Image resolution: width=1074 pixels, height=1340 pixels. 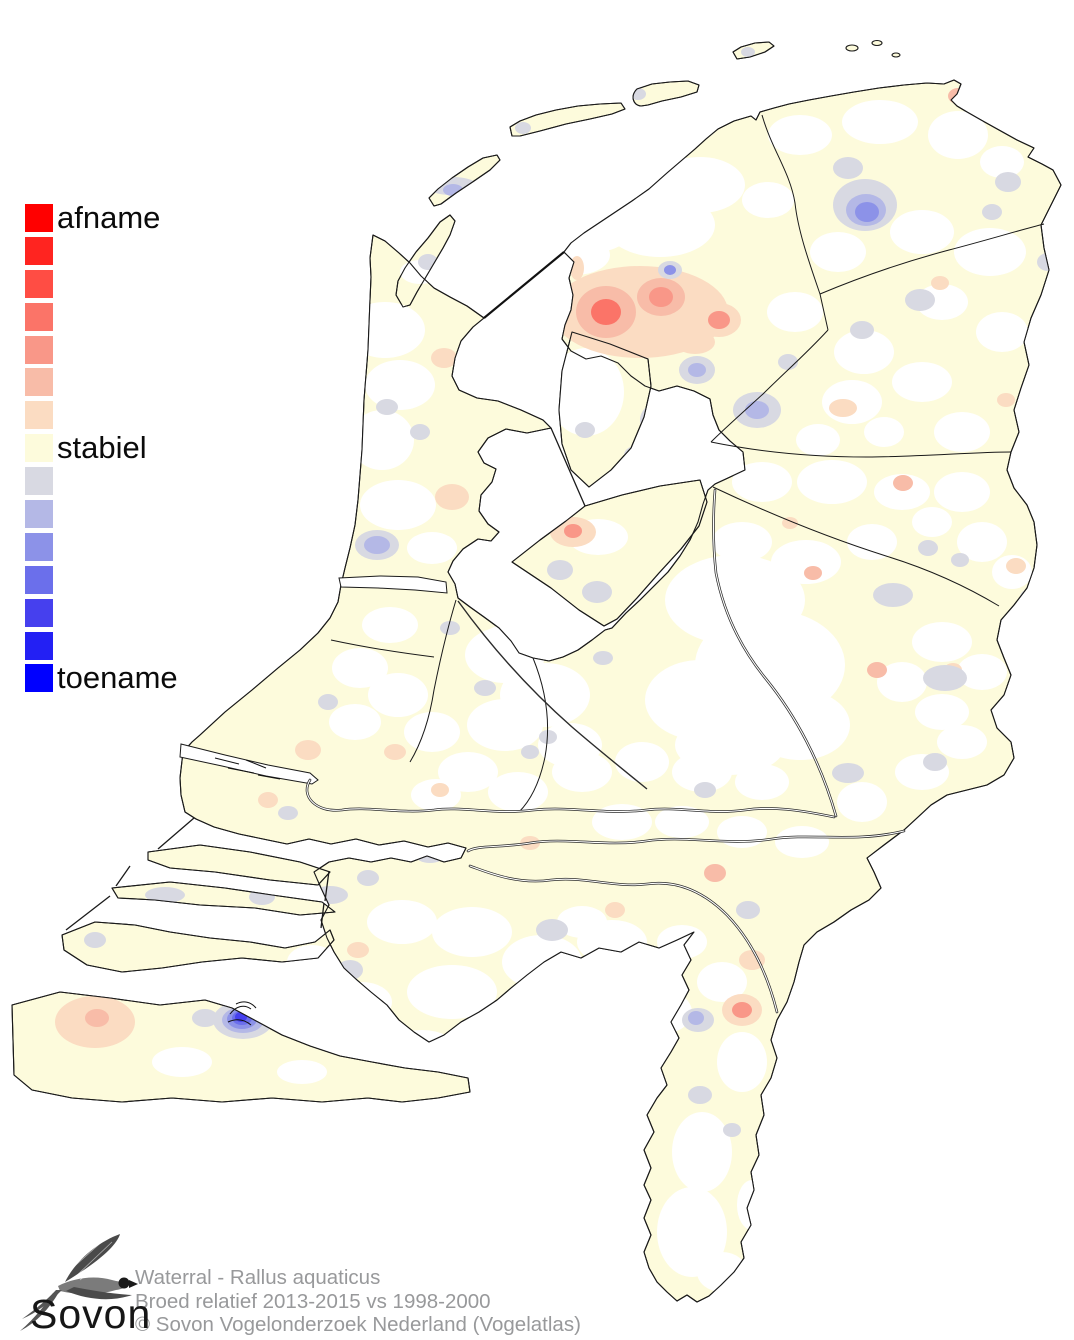 I want to click on legend-row: toename, so click(x=101, y=677).